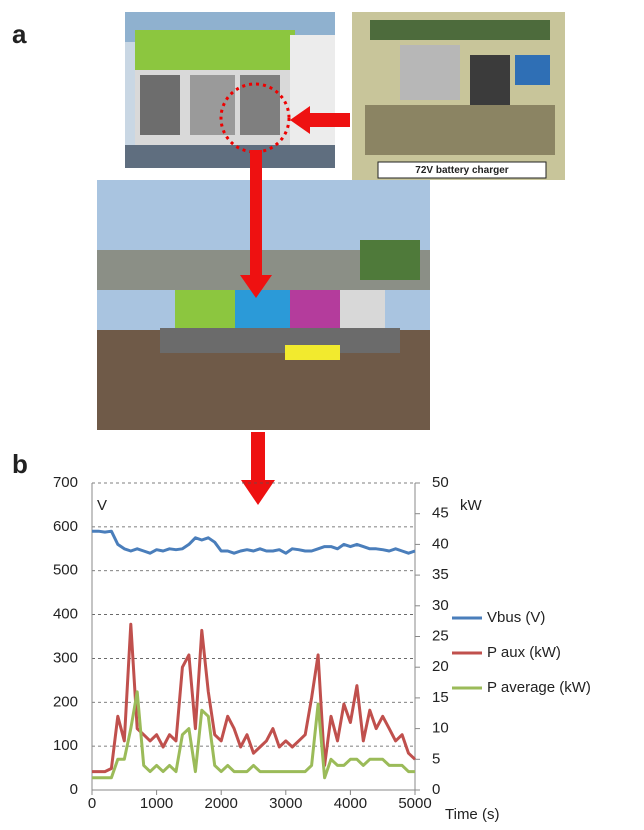 The height and width of the screenshot is (830, 644). I want to click on arrows, so click(295, 305).